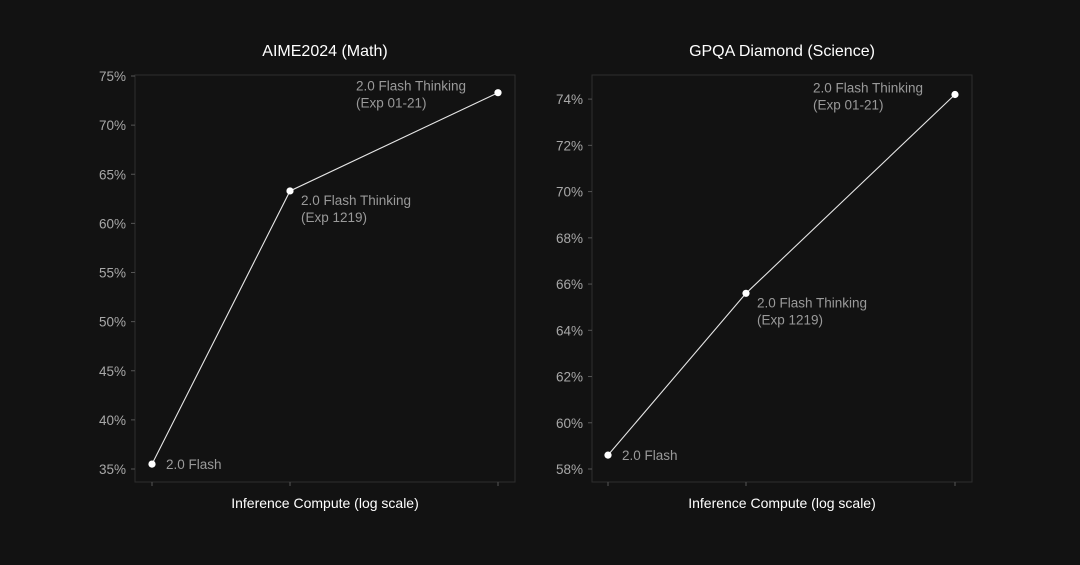 The image size is (1080, 565). Describe the element at coordinates (112, 469) in the screenshot. I see `y-tick-label: 35%` at that location.